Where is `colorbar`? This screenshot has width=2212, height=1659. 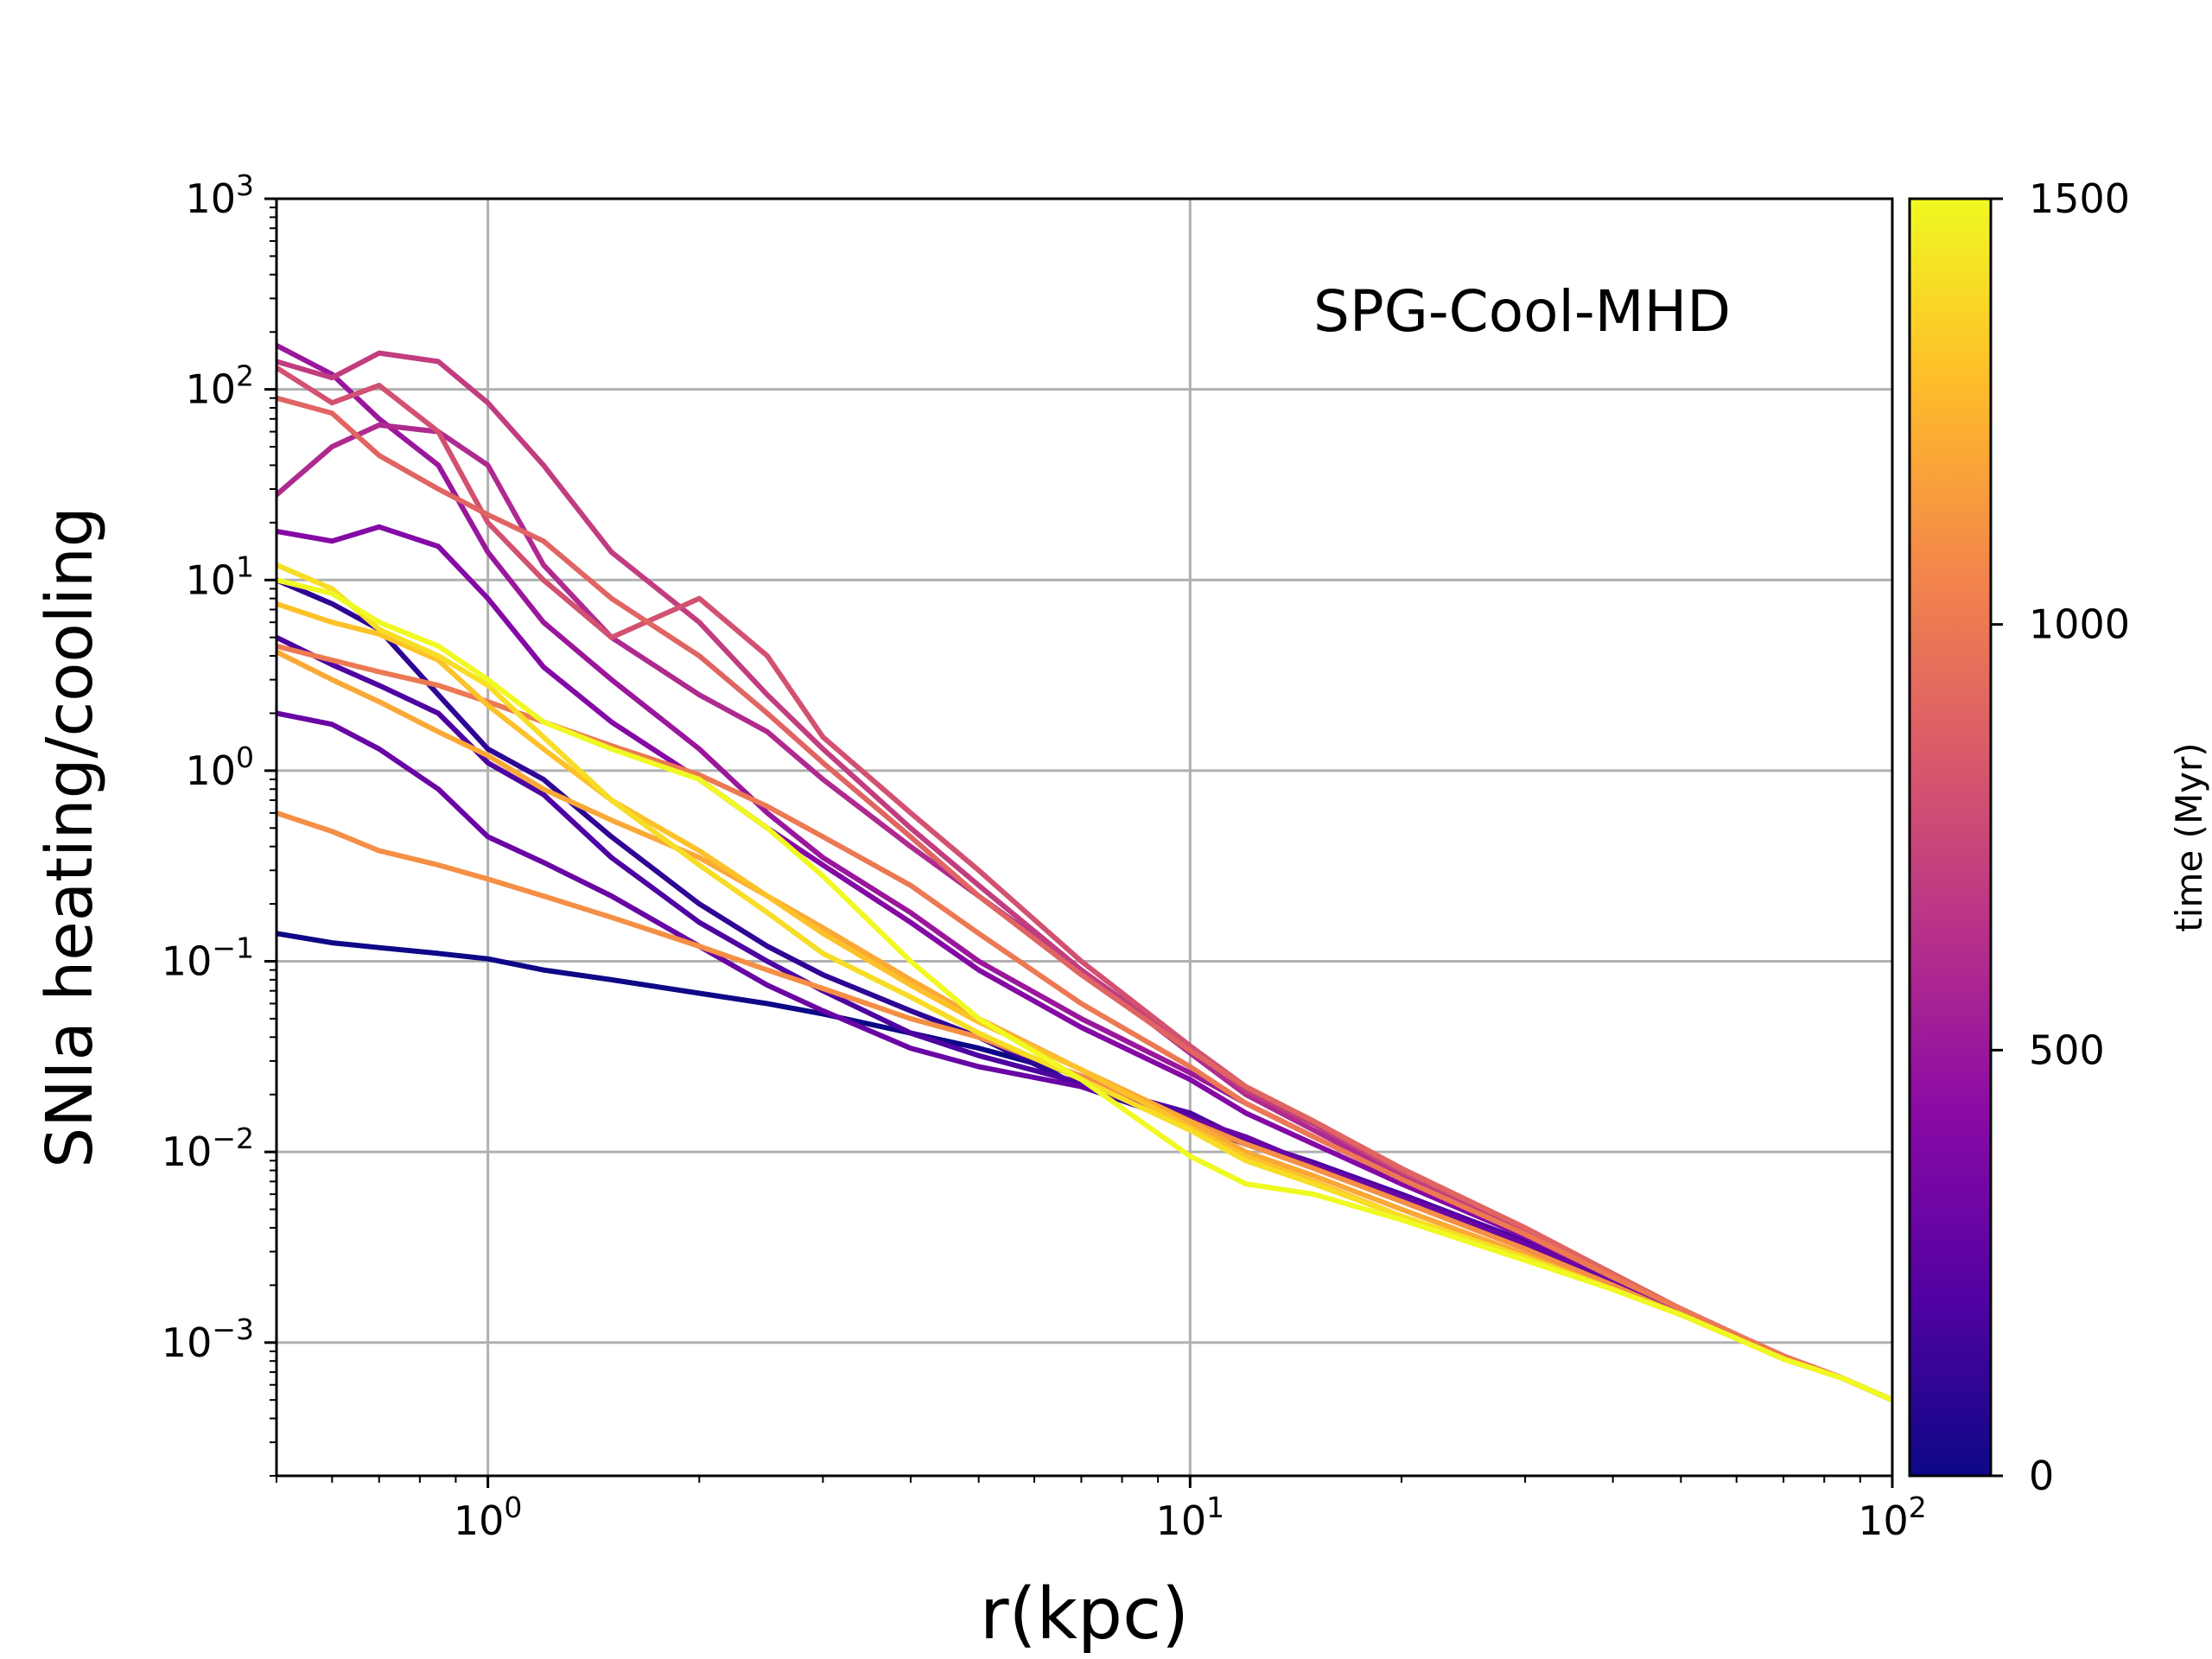 colorbar is located at coordinates (1951, 837).